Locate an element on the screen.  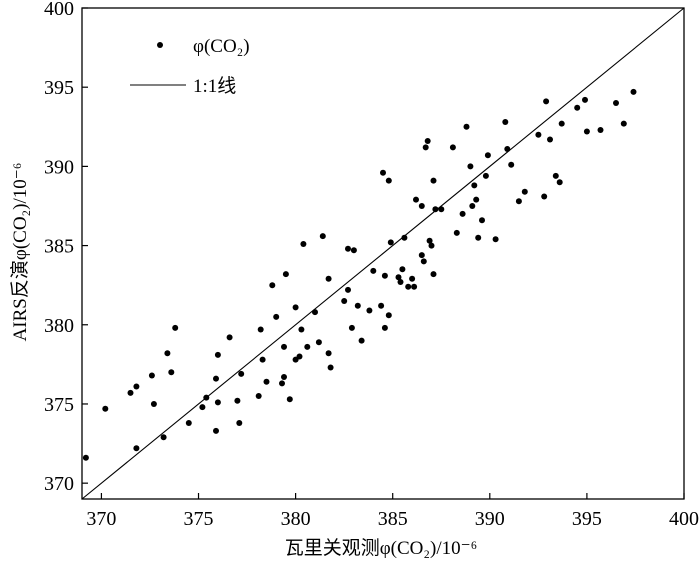
y-tick-label: 395 is located at coordinates (59, 88).